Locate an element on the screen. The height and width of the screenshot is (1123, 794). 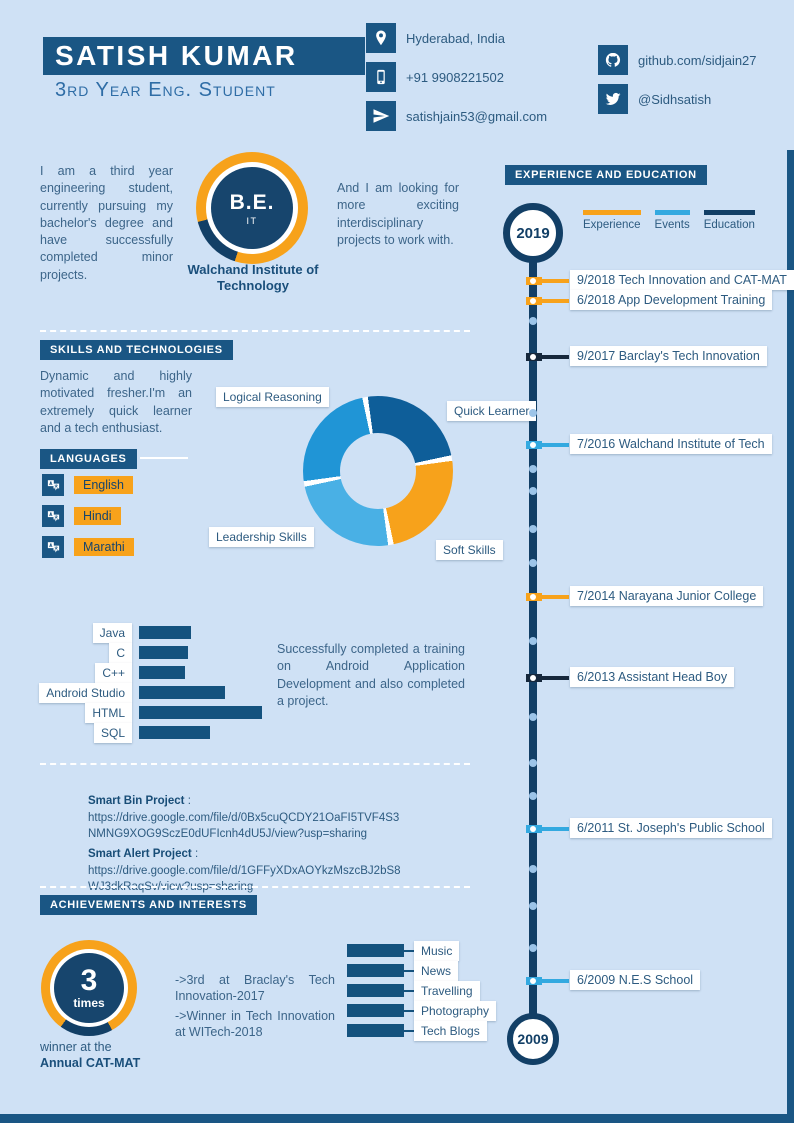
tech-bar-row: Android Studio is located at coordinates (150, 692).